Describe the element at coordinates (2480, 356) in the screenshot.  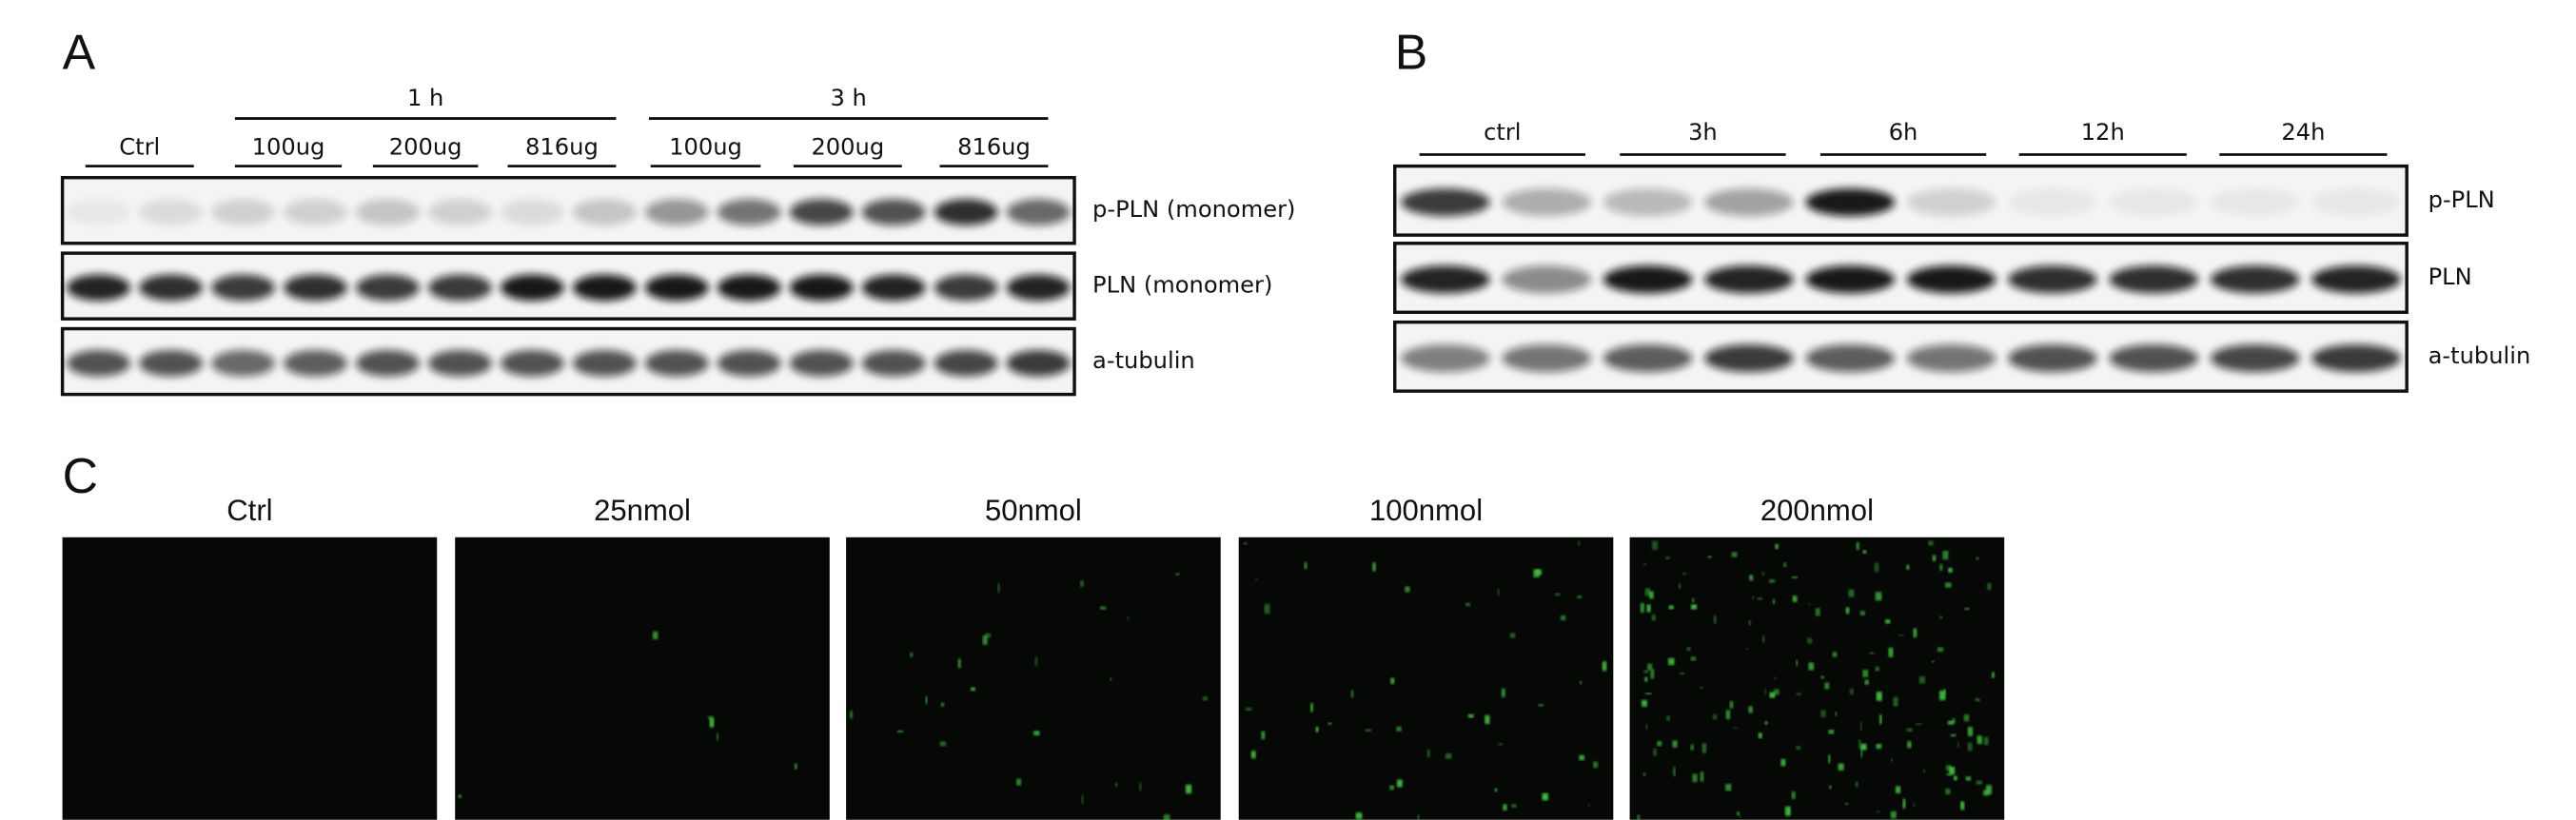
I see `band-label: a-tubulin` at that location.